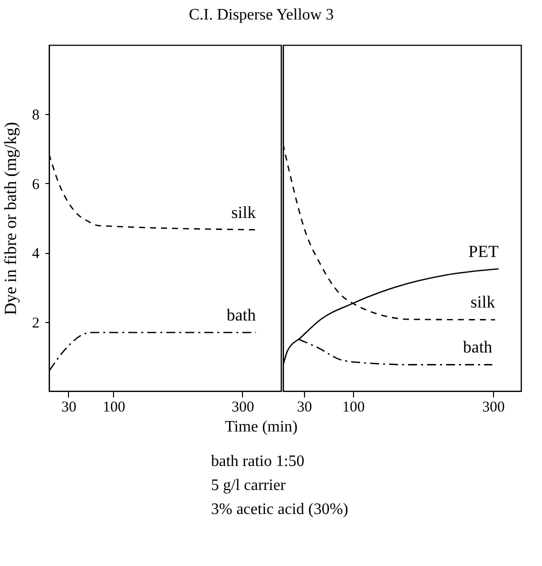 This screenshot has width=542, height=566. What do you see at coordinates (36, 323) in the screenshot?
I see `y-tick-label: 2` at bounding box center [36, 323].